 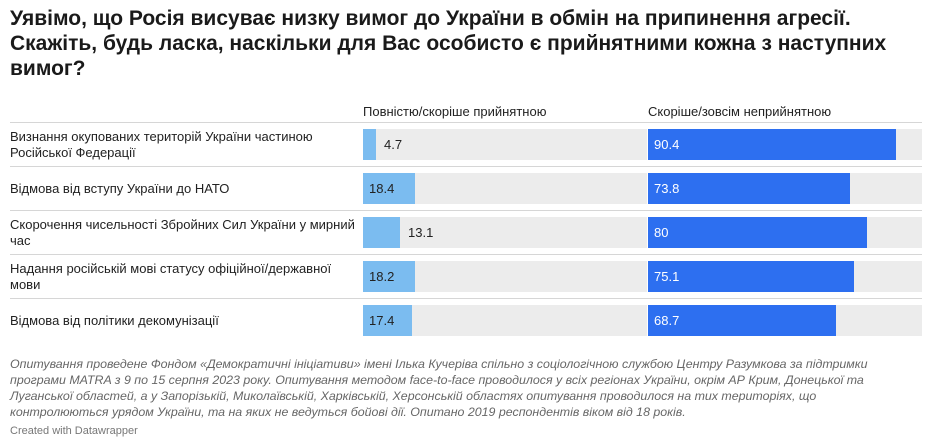 I want to click on bar-track-unacceptable: 73.8, so click(x=785, y=188).